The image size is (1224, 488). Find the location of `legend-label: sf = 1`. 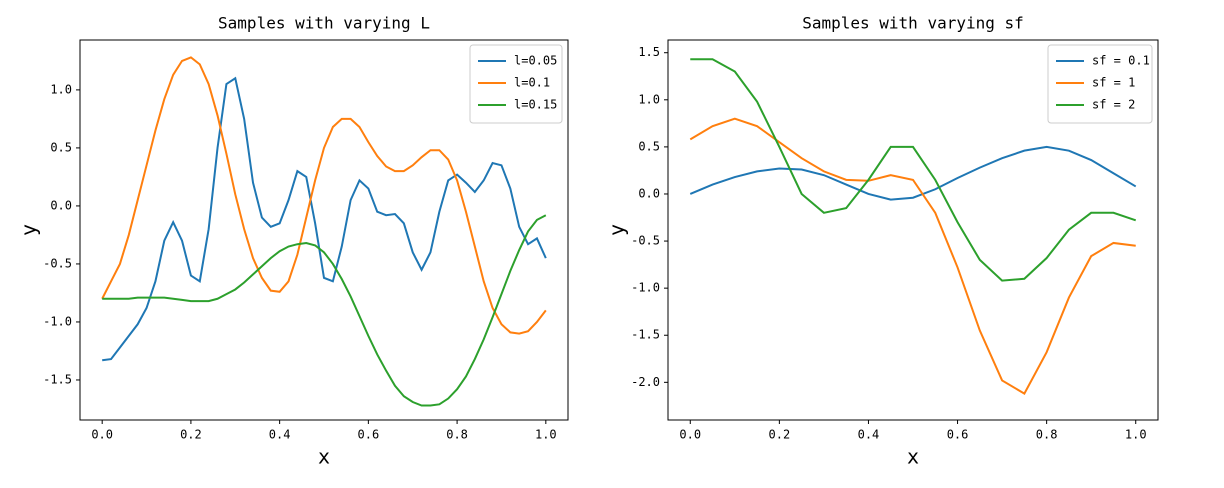

legend-label: sf = 1 is located at coordinates (1113, 83).